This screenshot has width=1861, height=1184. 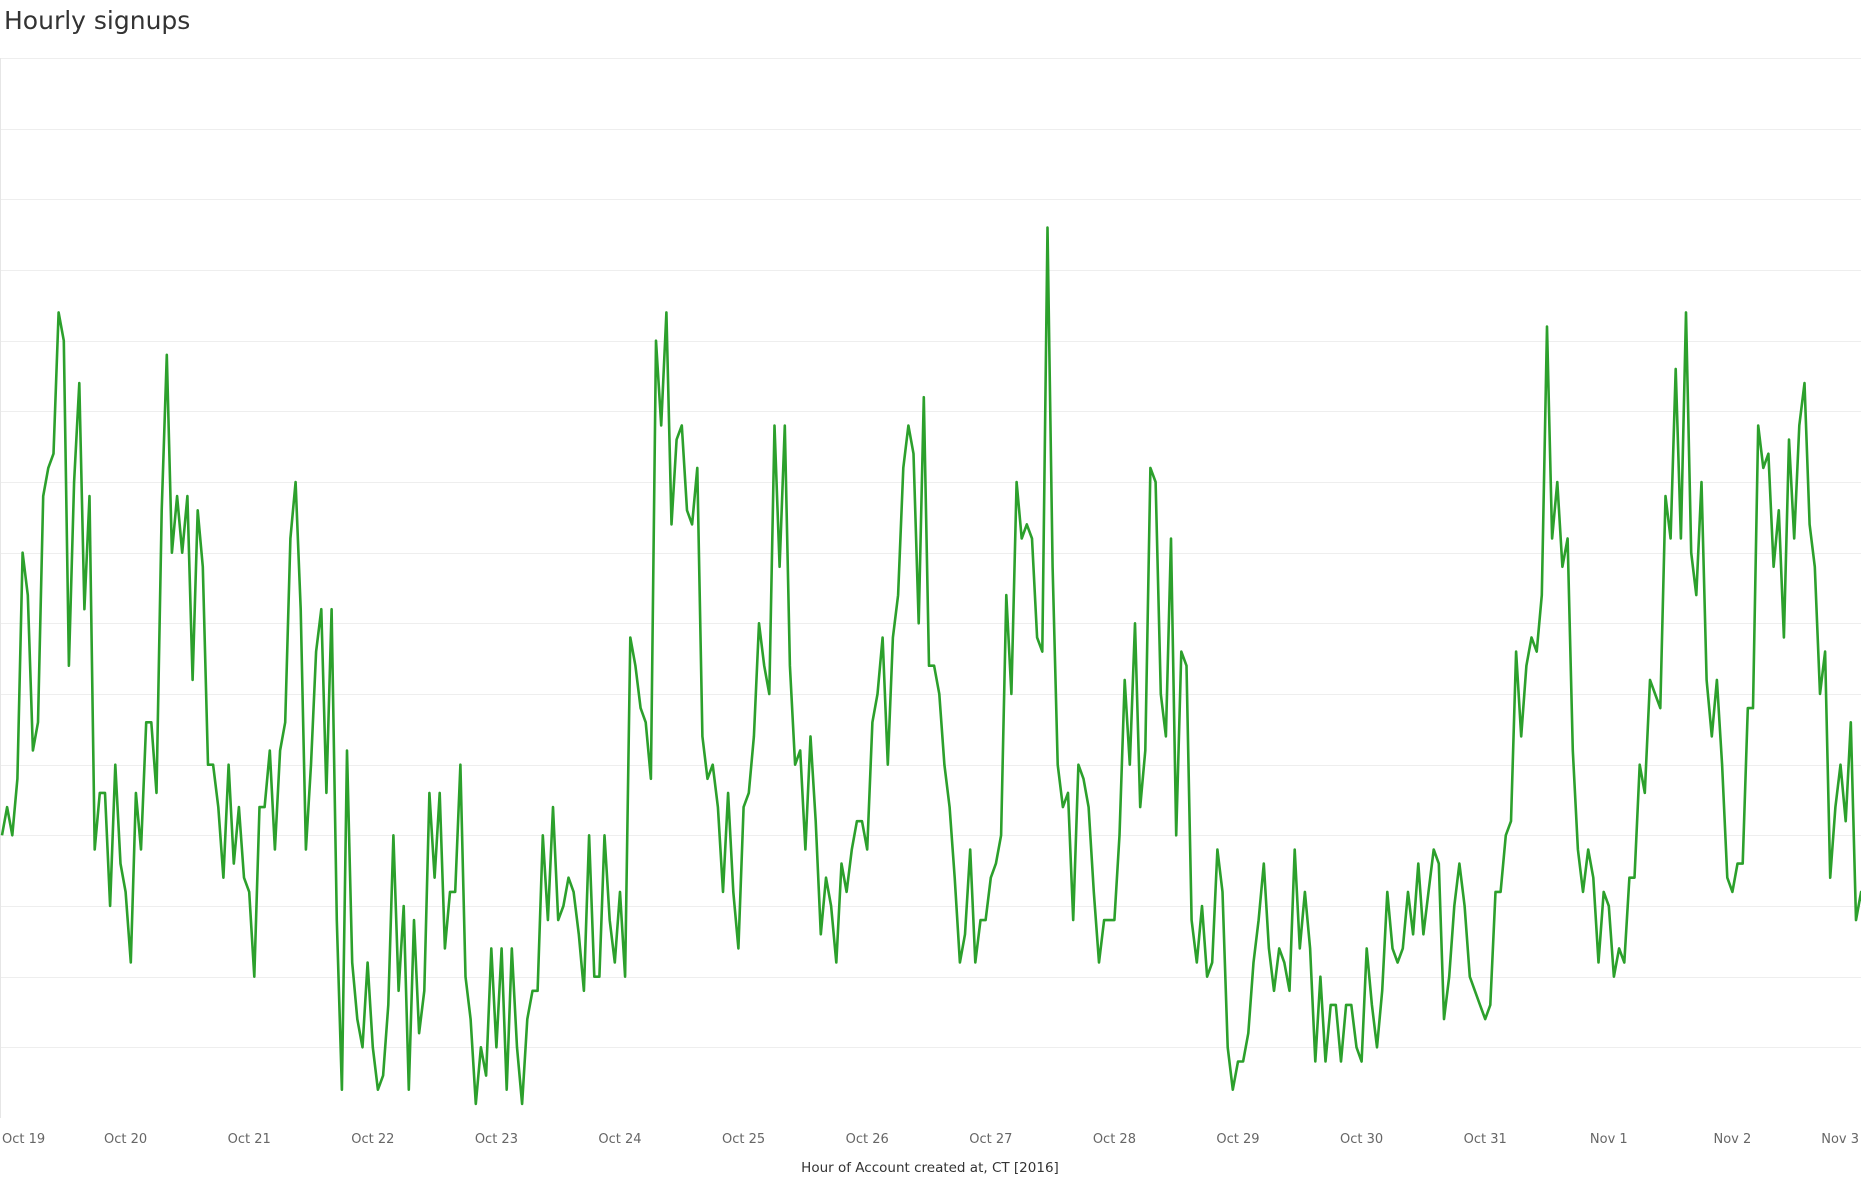 What do you see at coordinates (1237, 1139) in the screenshot?
I see `x-tick-label: Oct 29` at bounding box center [1237, 1139].